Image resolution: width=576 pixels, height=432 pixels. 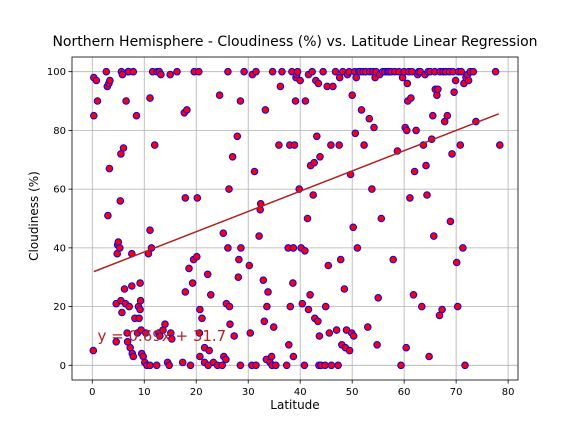 What do you see at coordinates (404, 392) in the screenshot?
I see `x-tick-label: 60` at bounding box center [404, 392].